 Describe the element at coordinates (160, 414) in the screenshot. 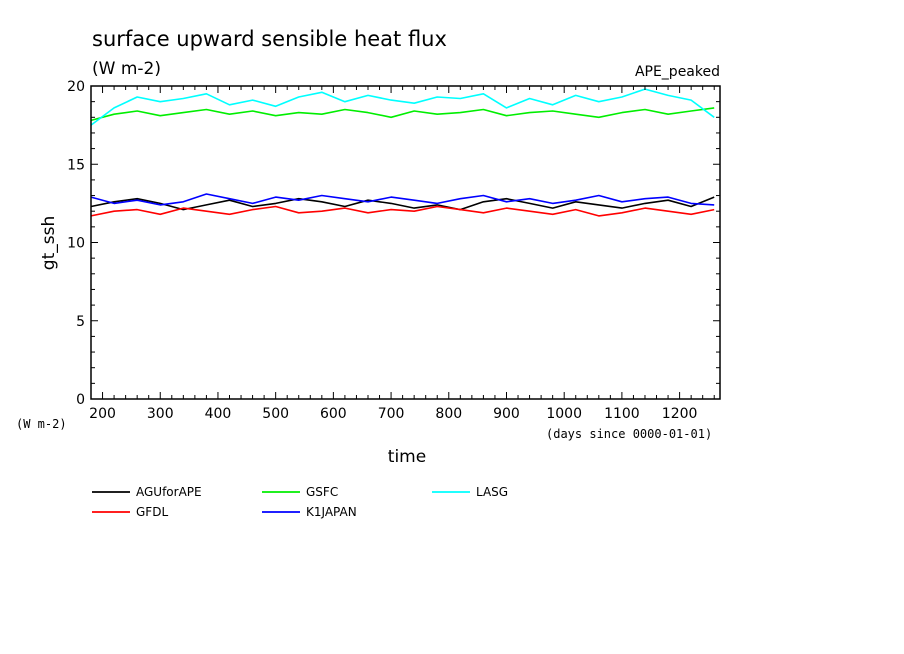

I see `x-tick-label: 300` at that location.